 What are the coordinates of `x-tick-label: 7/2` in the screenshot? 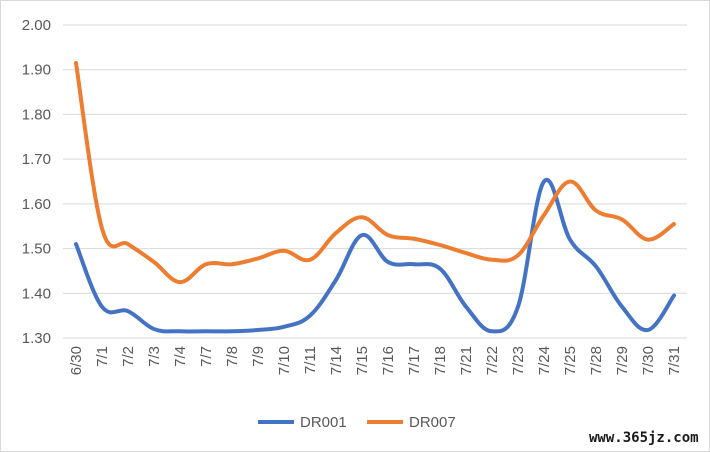 It's located at (128, 356).